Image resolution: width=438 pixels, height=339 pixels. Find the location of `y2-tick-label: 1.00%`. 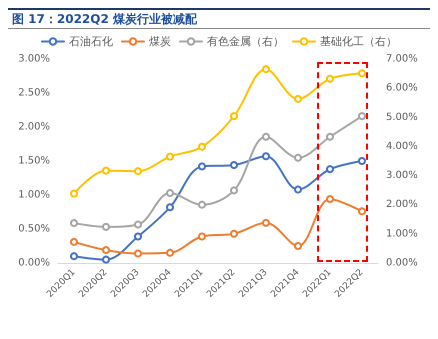

y2-tick-label: 1.00% is located at coordinates (402, 234).